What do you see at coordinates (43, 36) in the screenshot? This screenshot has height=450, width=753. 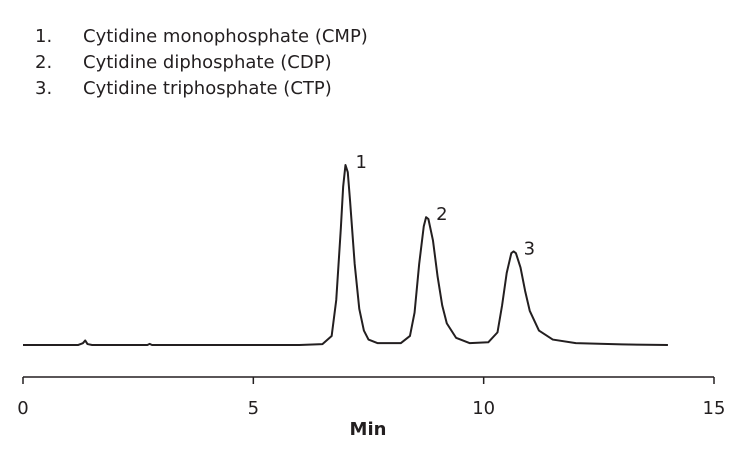 I see `legend-number: 1.` at bounding box center [43, 36].